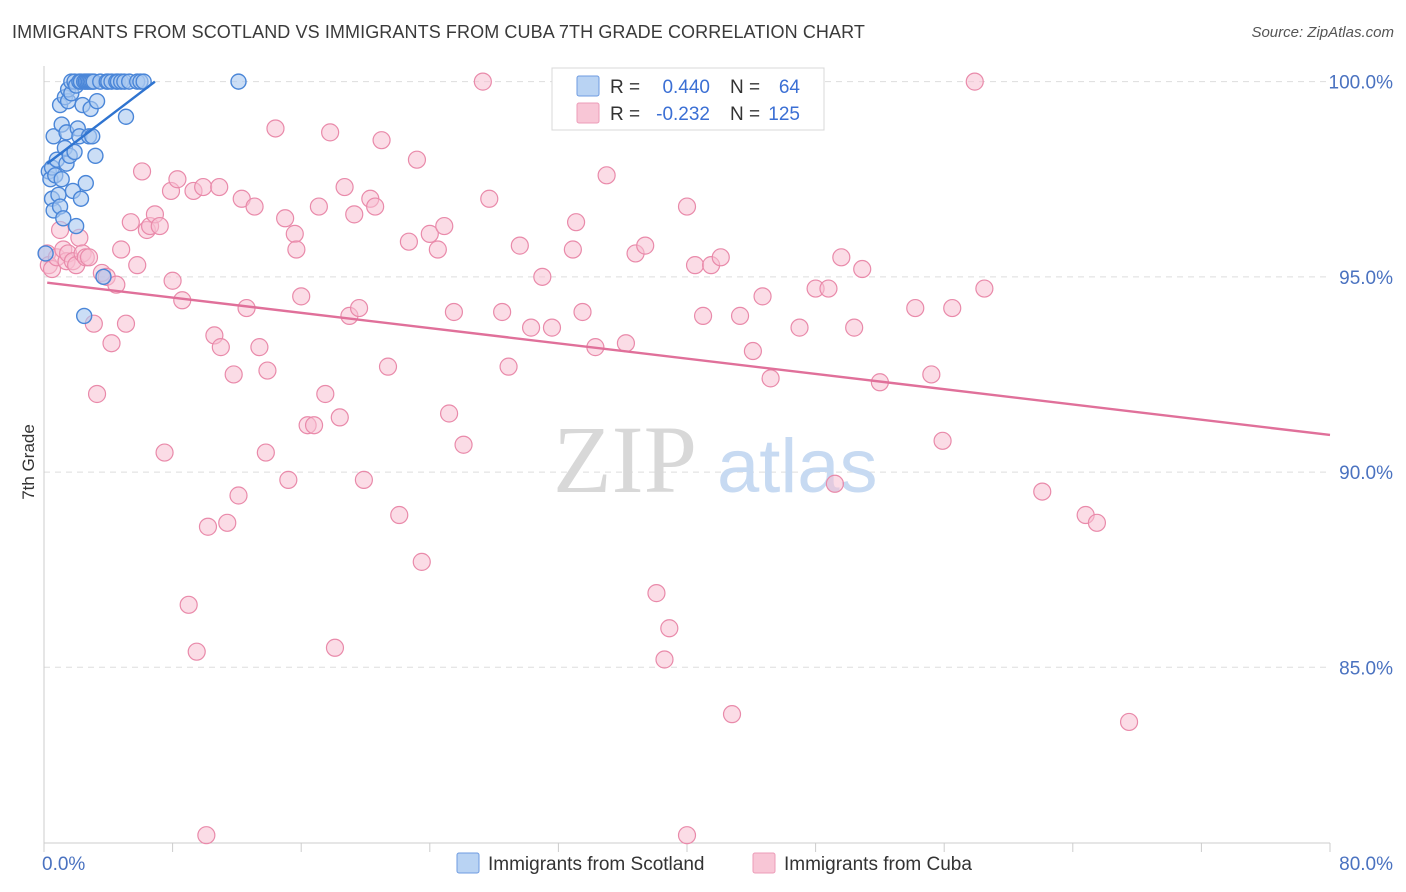  What do you see at coordinates (142, 199) in the screenshot?
I see `scotland-points` at bounding box center [142, 199].